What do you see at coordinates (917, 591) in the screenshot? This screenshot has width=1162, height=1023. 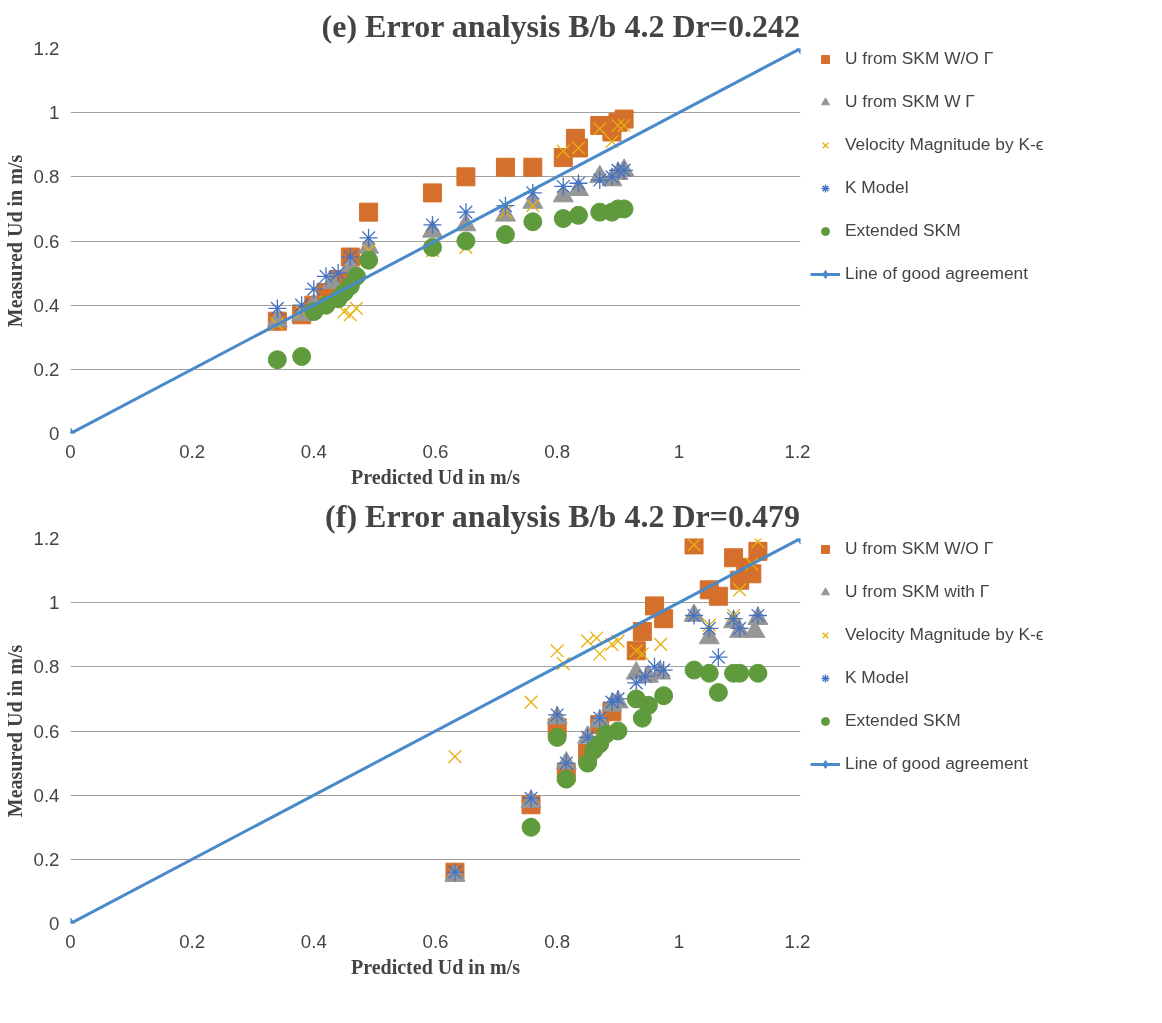 I see `legend-label: U from SKM with Γ` at bounding box center [917, 591].